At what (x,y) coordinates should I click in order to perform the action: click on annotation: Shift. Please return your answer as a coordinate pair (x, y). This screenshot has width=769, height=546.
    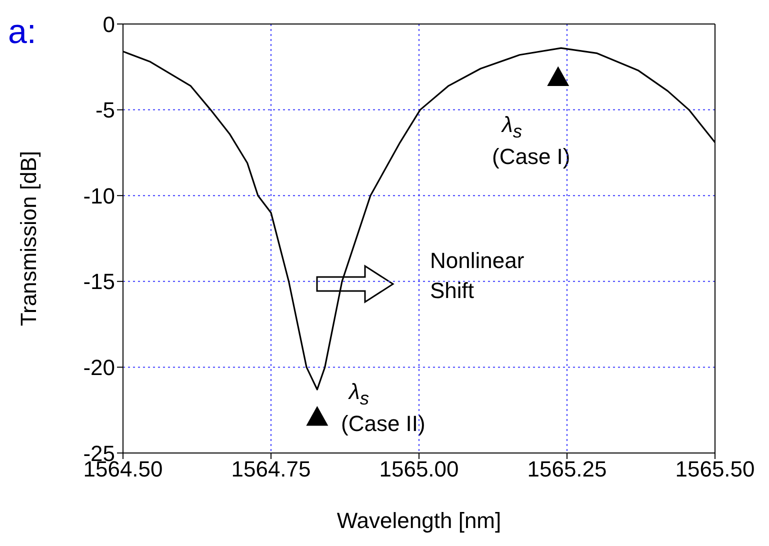
    Looking at the image, I should click on (452, 291).